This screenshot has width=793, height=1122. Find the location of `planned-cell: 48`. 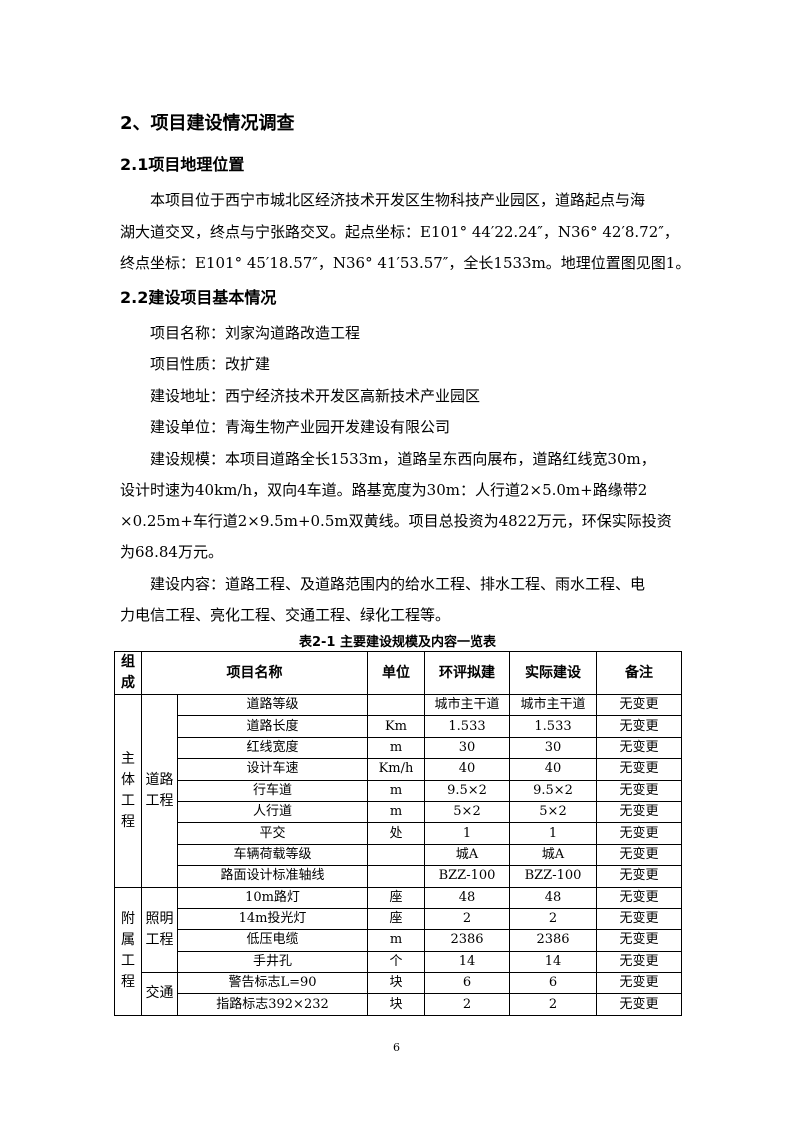

planned-cell: 48 is located at coordinates (467, 897).